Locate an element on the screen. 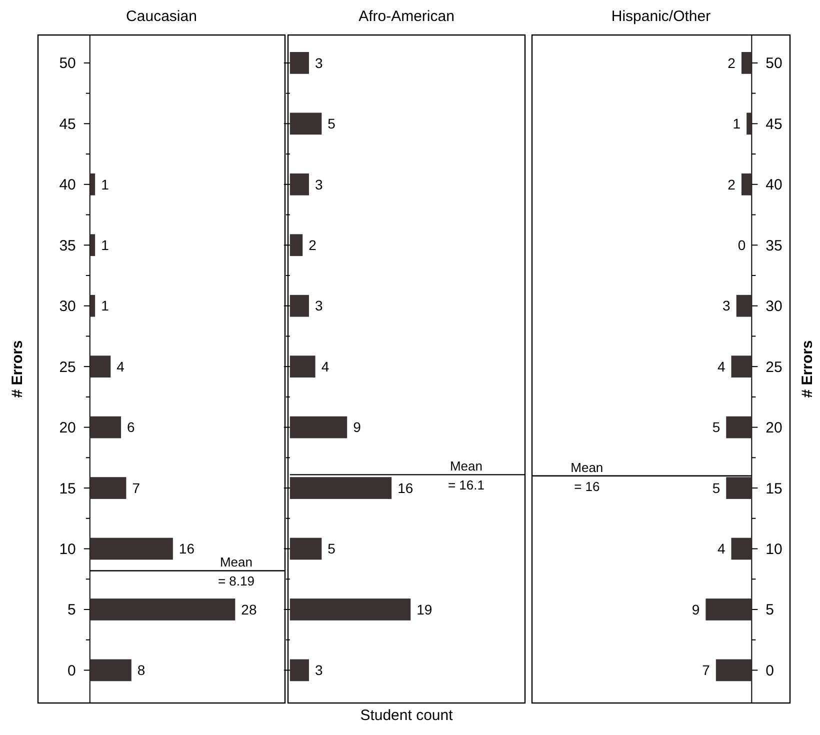  data-label: 6 is located at coordinates (131, 427).